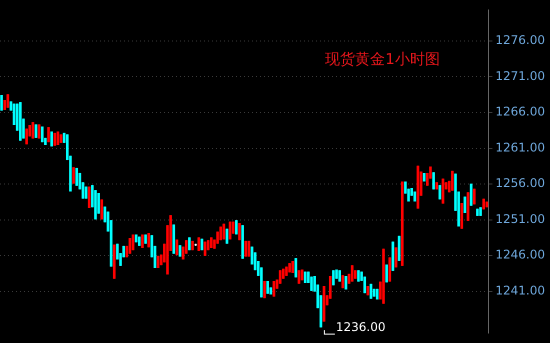 The width and height of the screenshot is (550, 343). What do you see at coordinates (382, 59) in the screenshot?
I see `text: 现货黄金1小时图` at bounding box center [382, 59].